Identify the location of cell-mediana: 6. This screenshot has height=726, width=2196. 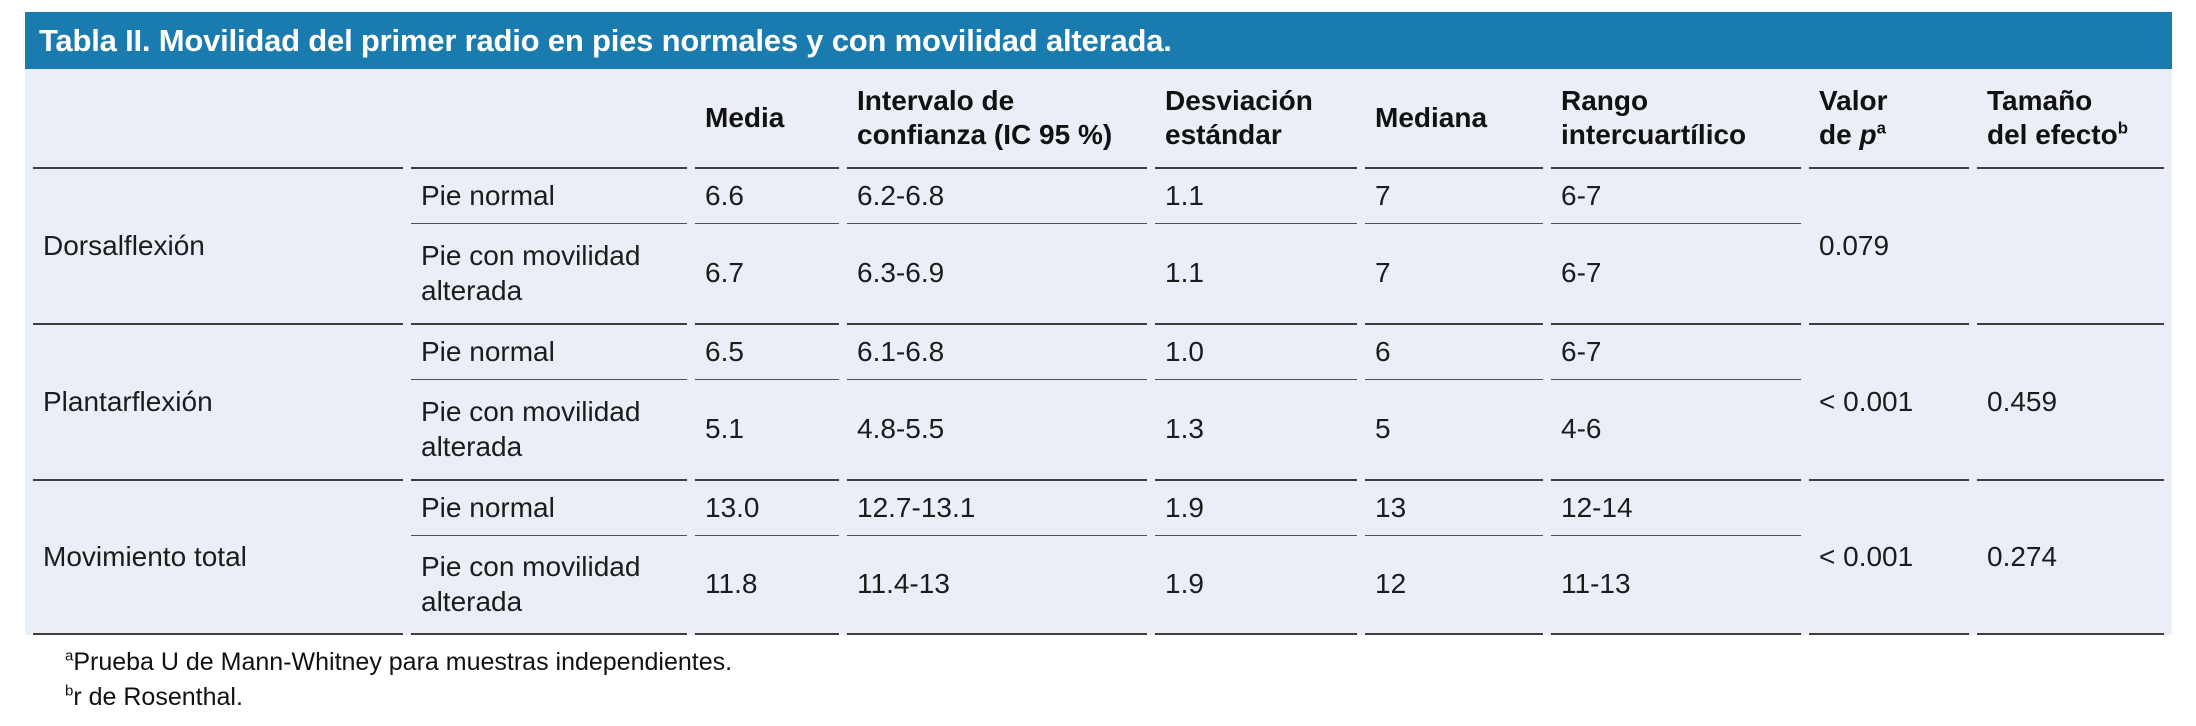
(1454, 351).